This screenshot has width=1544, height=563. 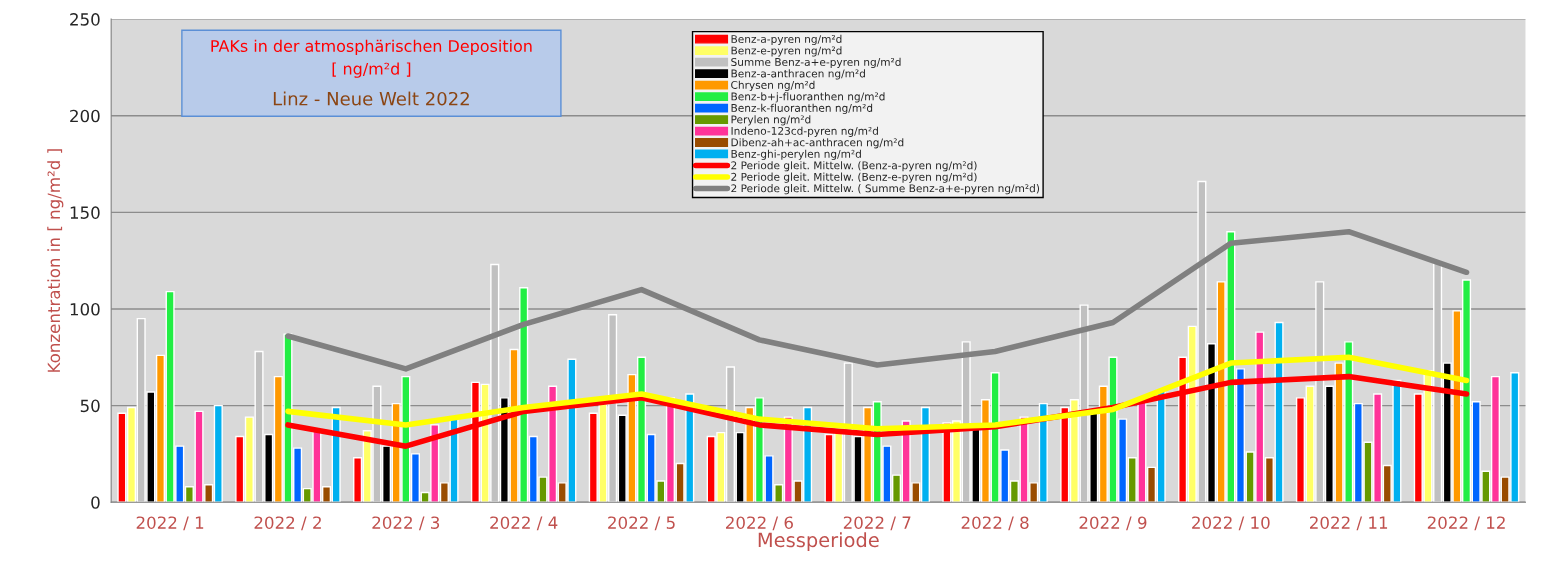 I want to click on x-tick-label: 2022 / 6, so click(x=759, y=523).